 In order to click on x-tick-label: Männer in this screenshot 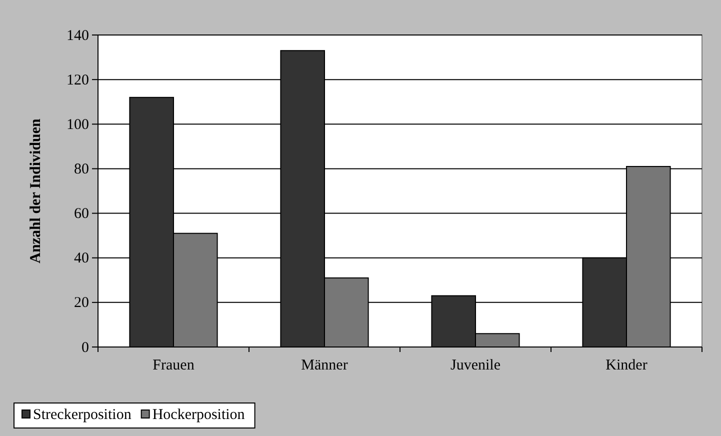, I will do `click(324, 366)`.